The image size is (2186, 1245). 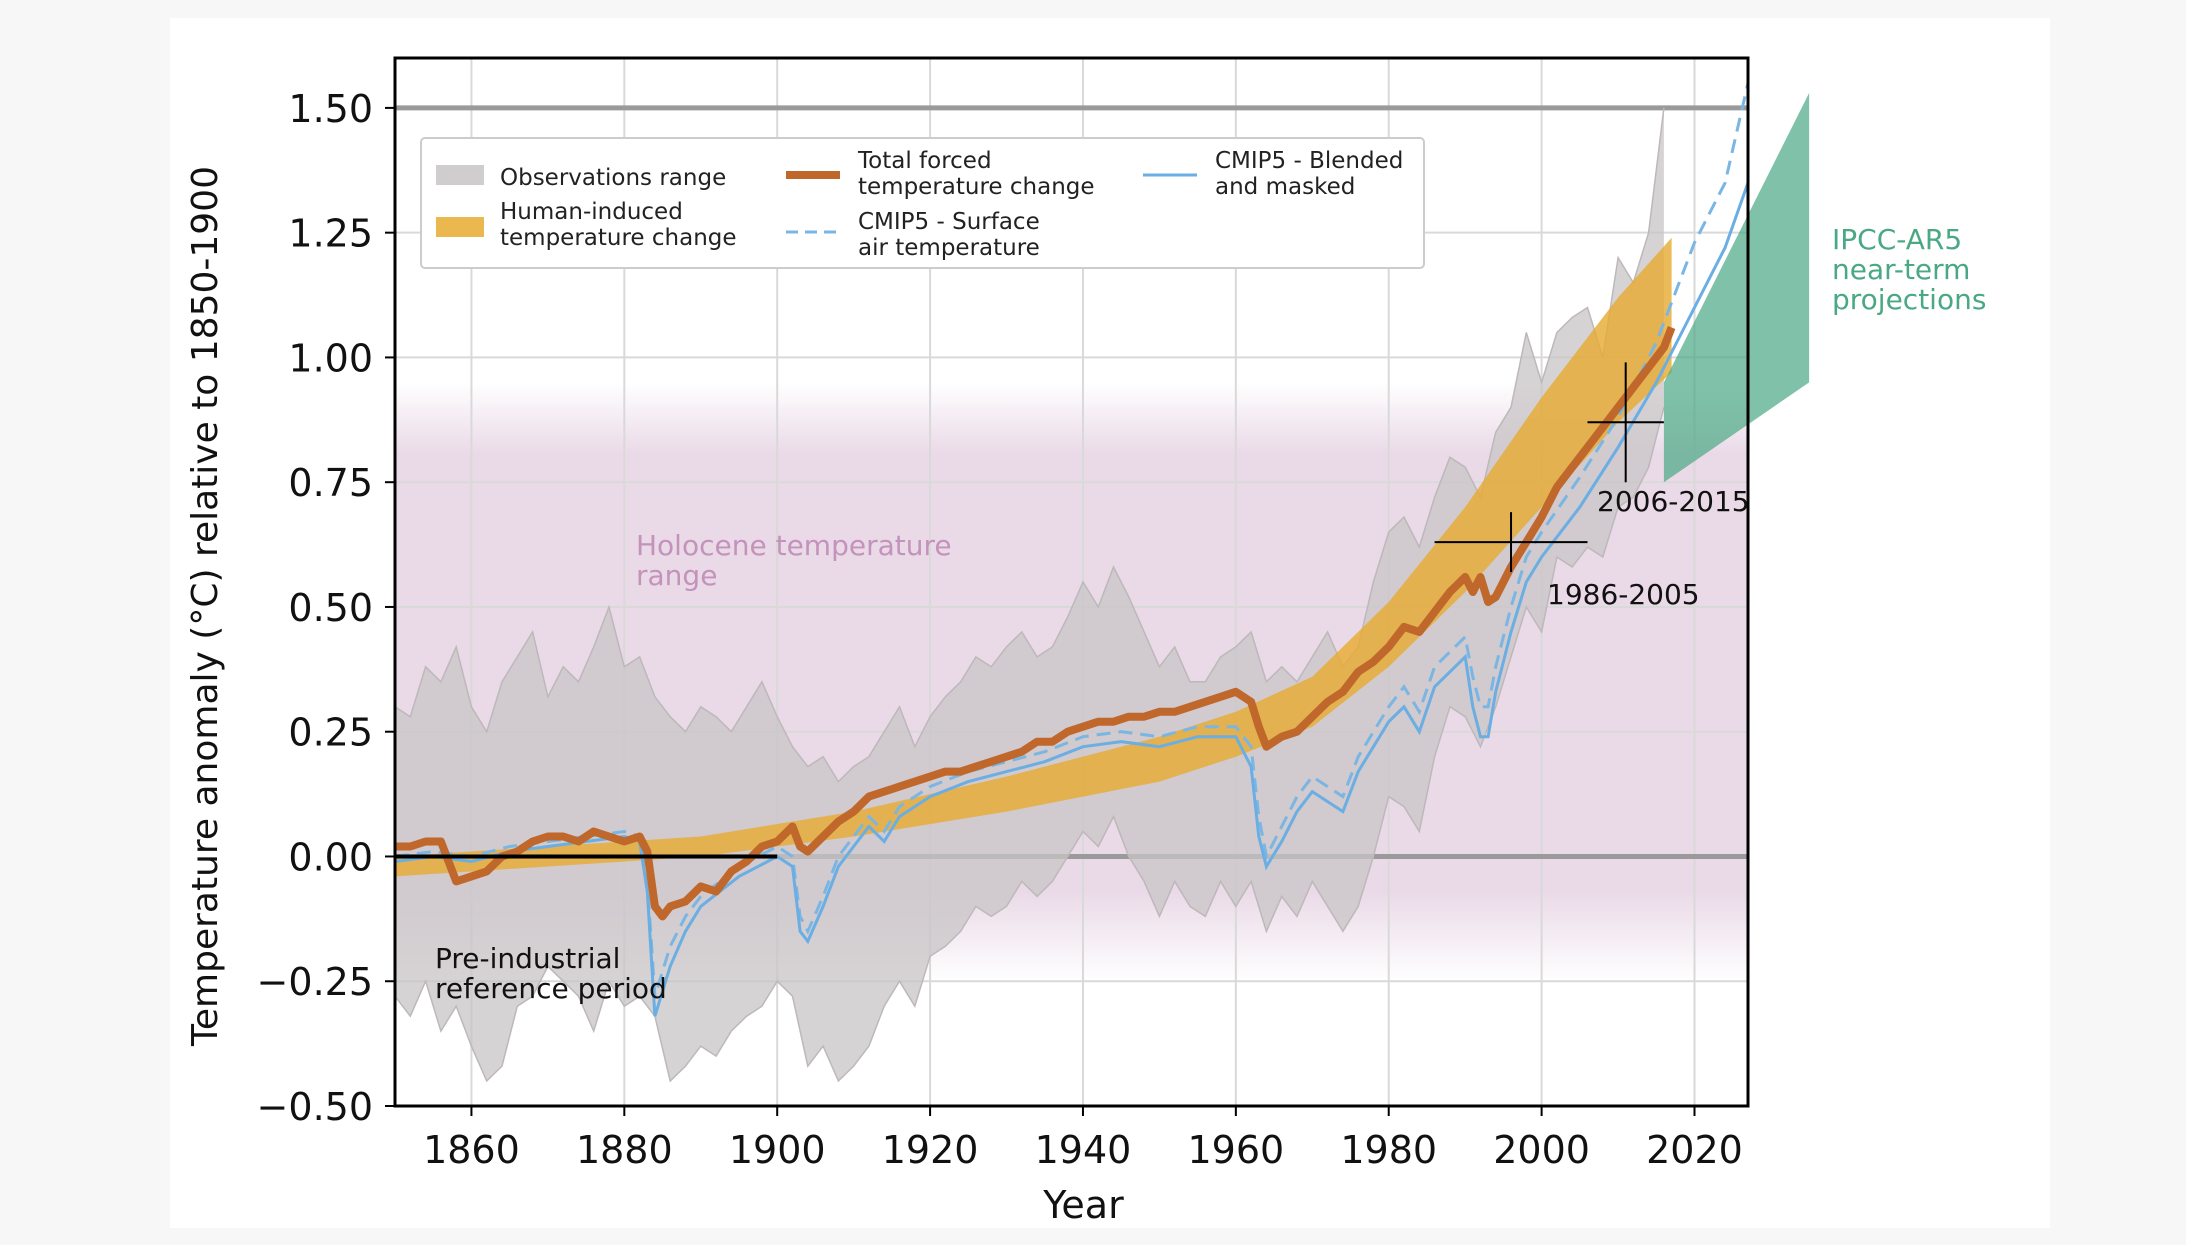 I want to click on legend-label-forced: Total forced, so click(x=924, y=161).